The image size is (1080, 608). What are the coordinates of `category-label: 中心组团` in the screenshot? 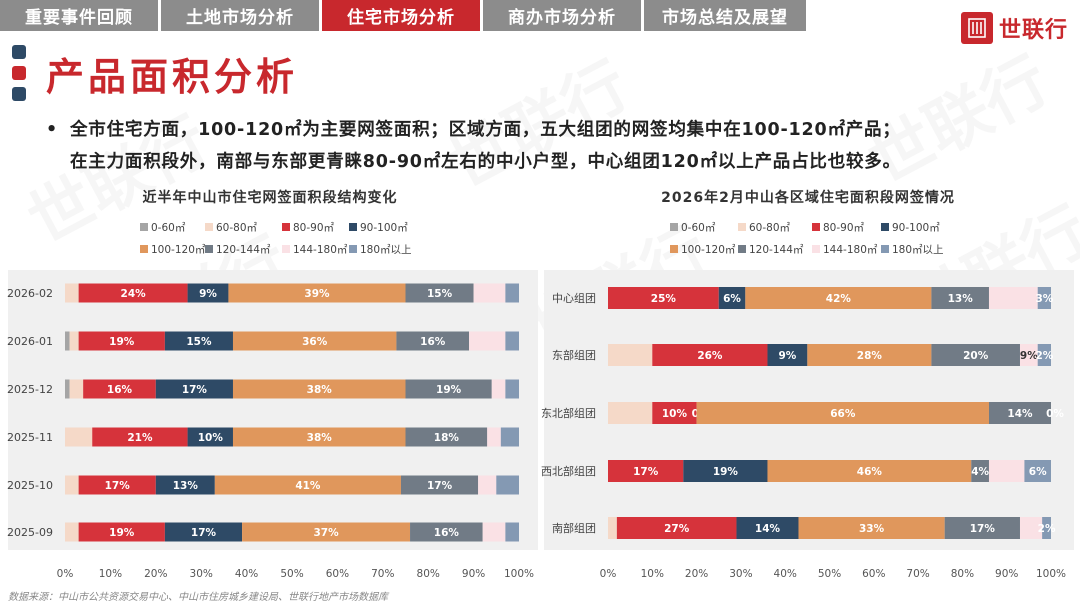 It's located at (574, 298).